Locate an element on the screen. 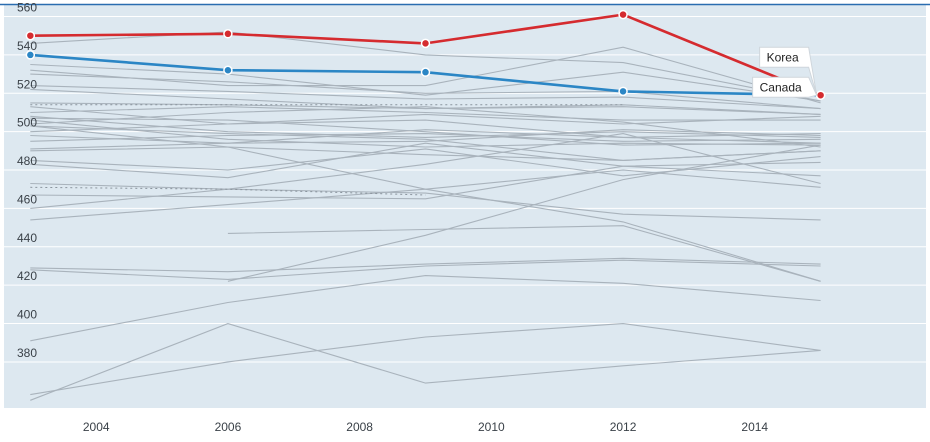 The image size is (930, 442). y-tick-label-520: 520 is located at coordinates (27, 84).